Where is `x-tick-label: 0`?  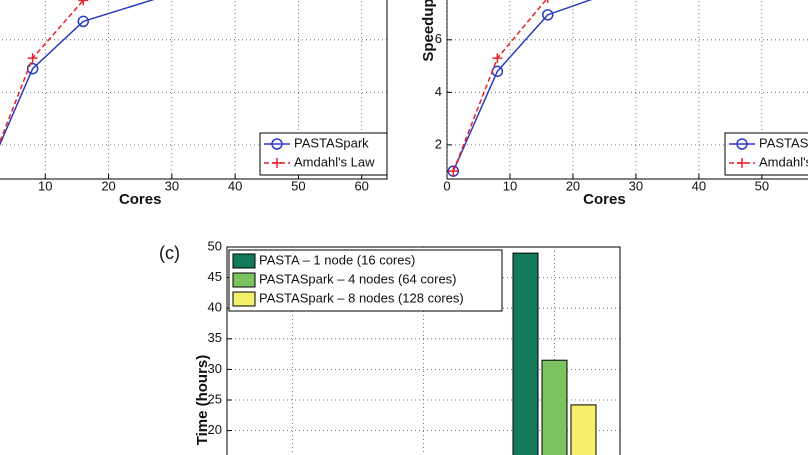 x-tick-label: 0 is located at coordinates (446, 185).